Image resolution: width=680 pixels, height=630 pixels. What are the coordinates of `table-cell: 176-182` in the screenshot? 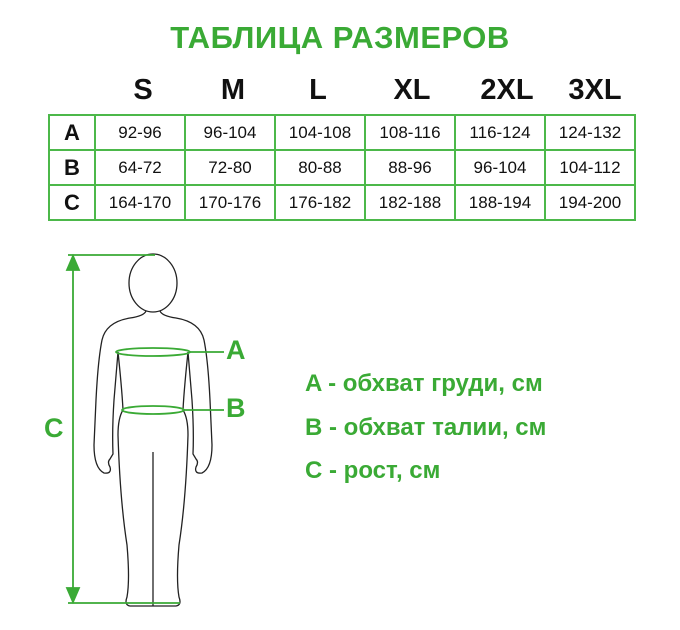 It's located at (320, 202).